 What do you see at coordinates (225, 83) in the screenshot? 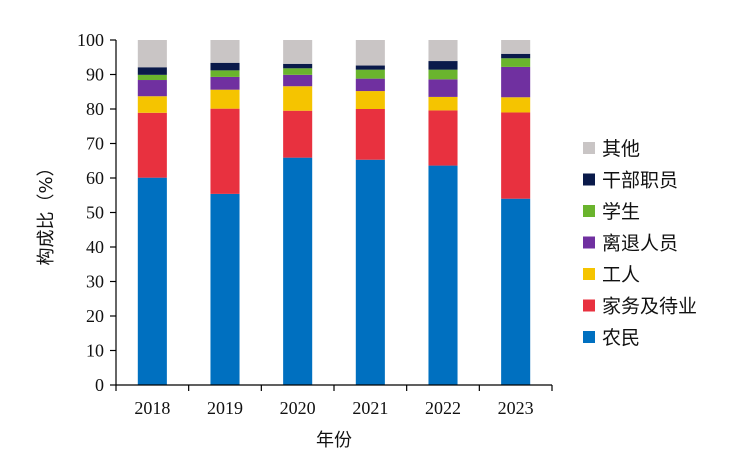
I see `bar-segment-2019-s3` at bounding box center [225, 83].